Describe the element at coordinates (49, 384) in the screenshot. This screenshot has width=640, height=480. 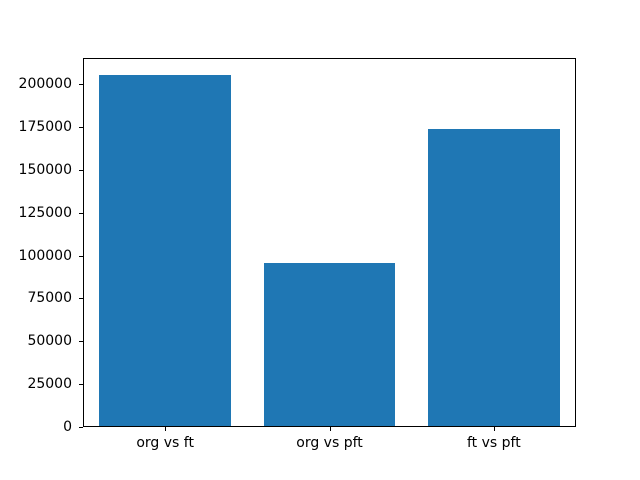
I see `y-tick-label: 25000` at that location.